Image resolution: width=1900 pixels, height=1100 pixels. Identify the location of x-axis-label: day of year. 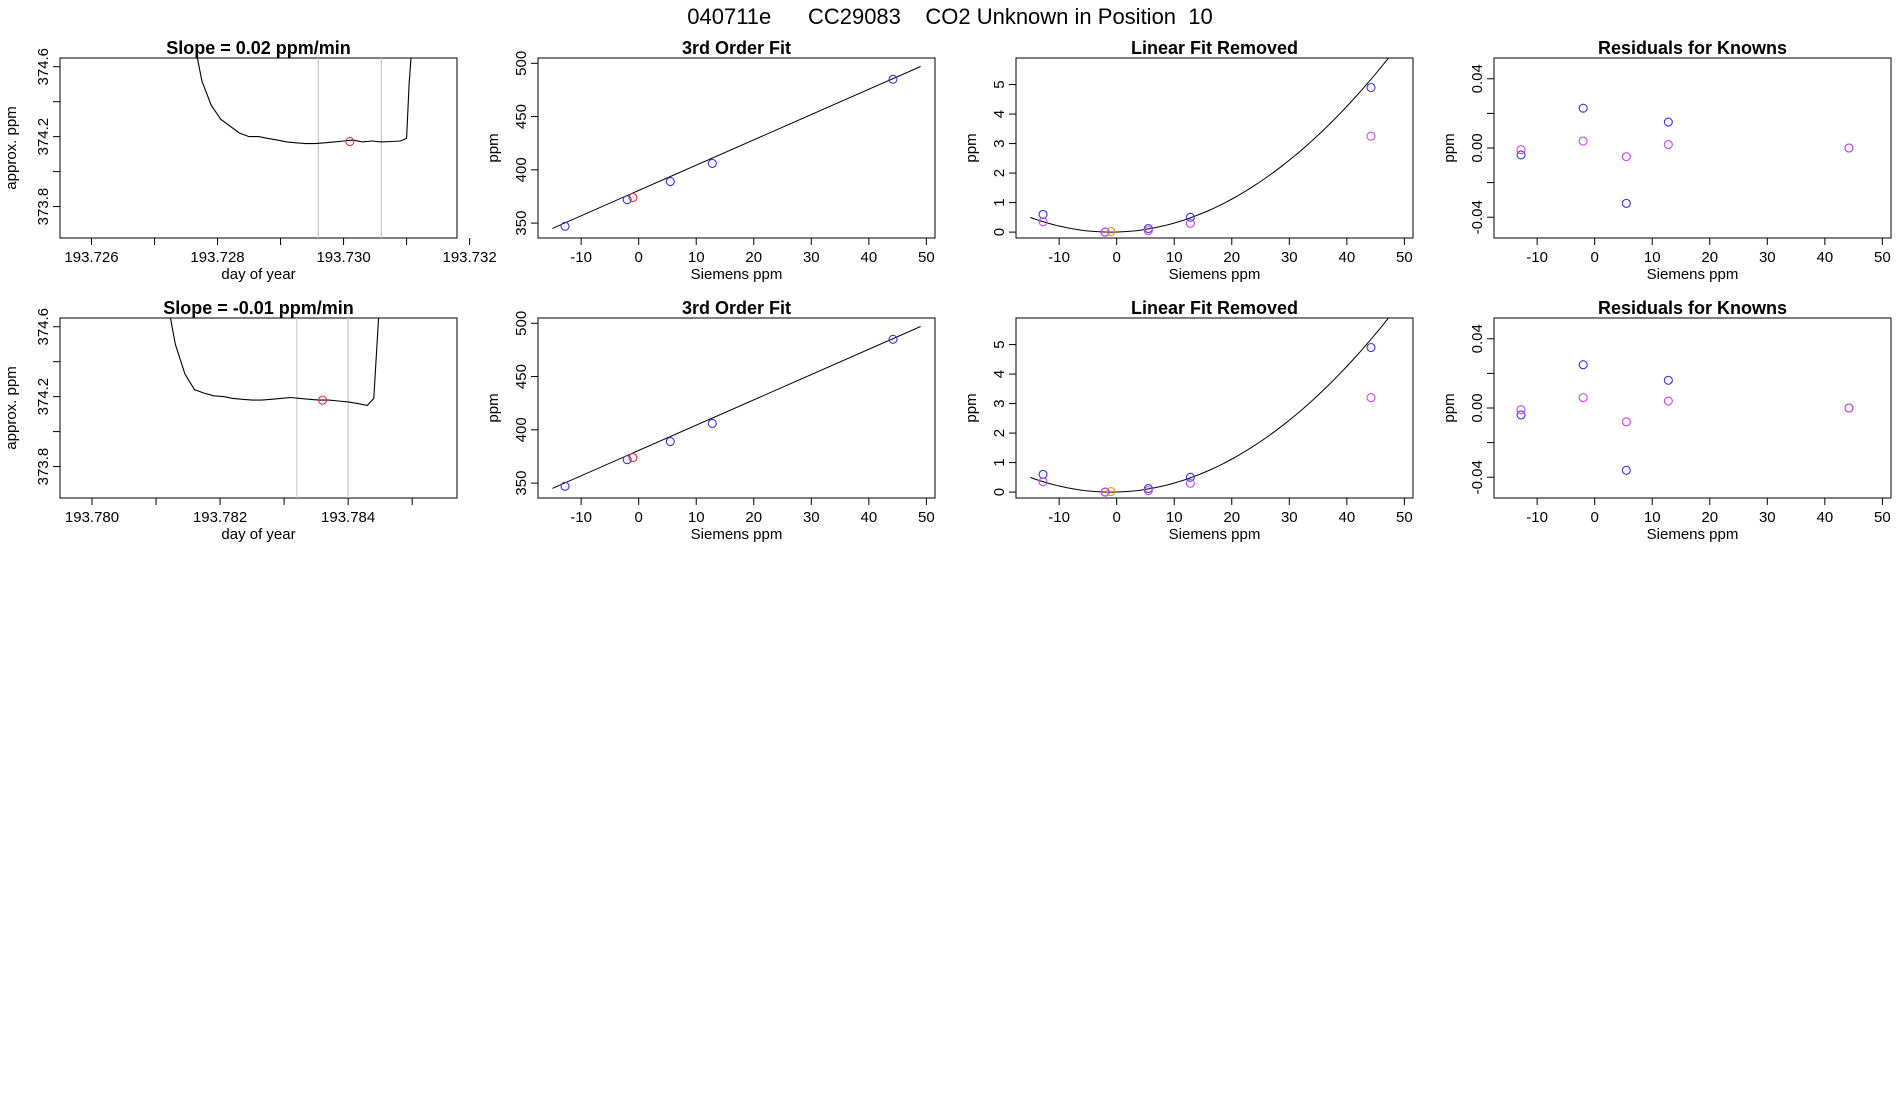
(258, 534).